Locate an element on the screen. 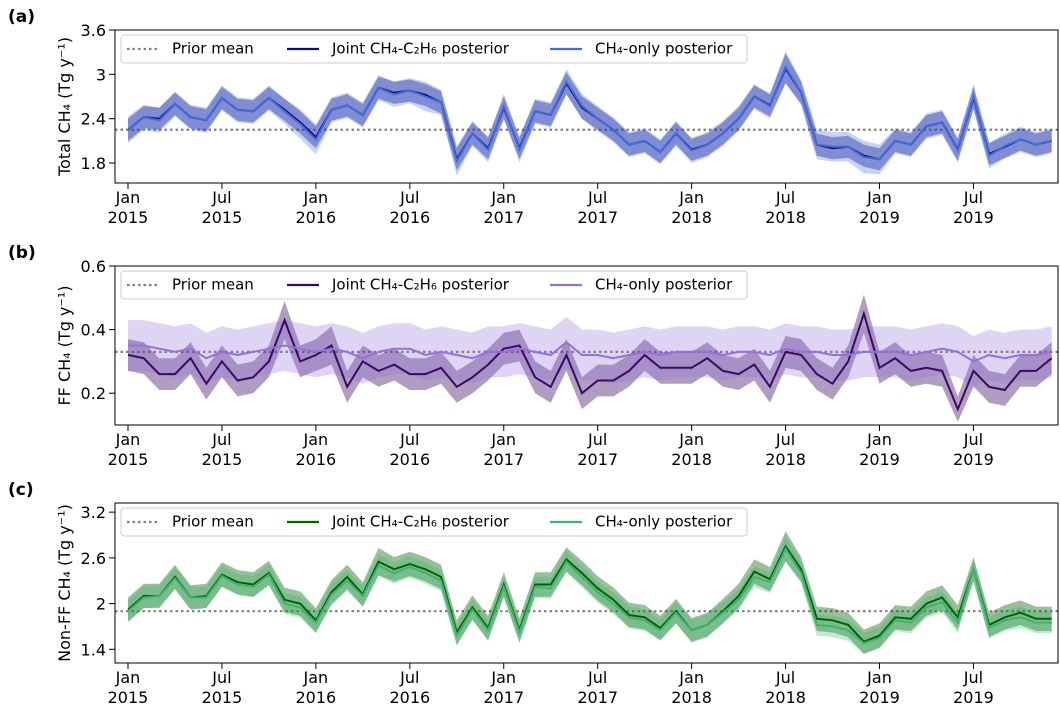 The height and width of the screenshot is (707, 1060). y-axis-label: FF CH₄ (Tg y⁻¹) is located at coordinates (64, 345).